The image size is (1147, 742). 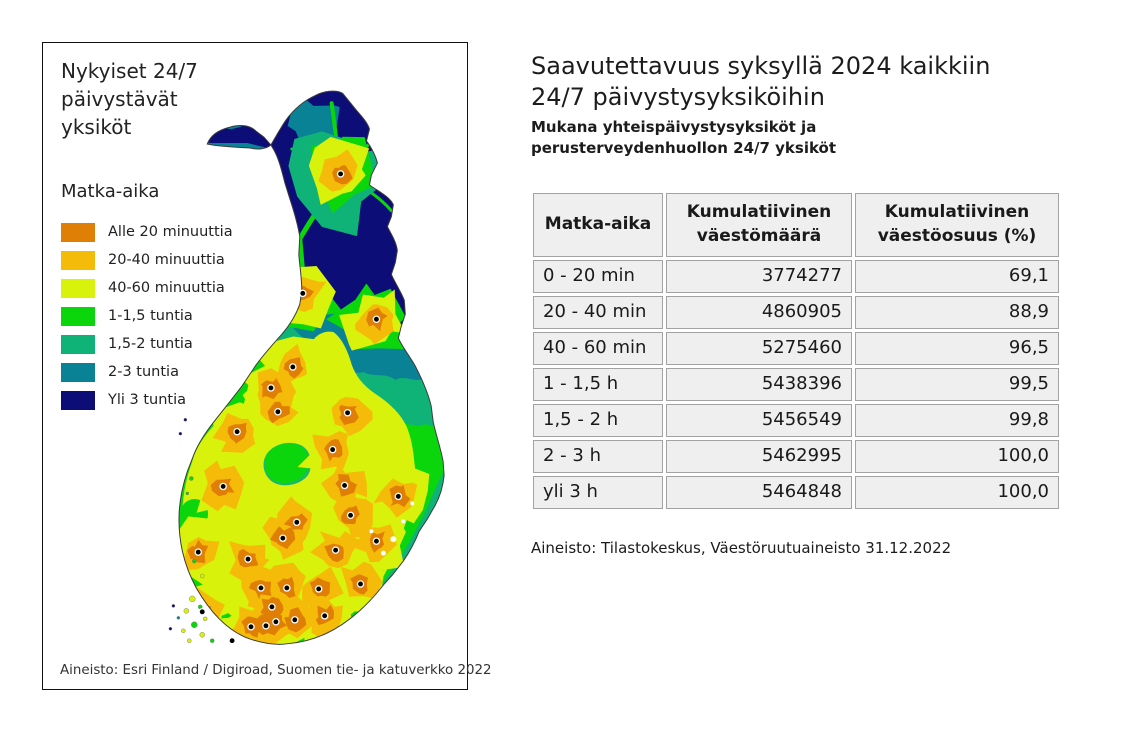 I want to click on population-cell: 3774277, so click(x=759, y=276).